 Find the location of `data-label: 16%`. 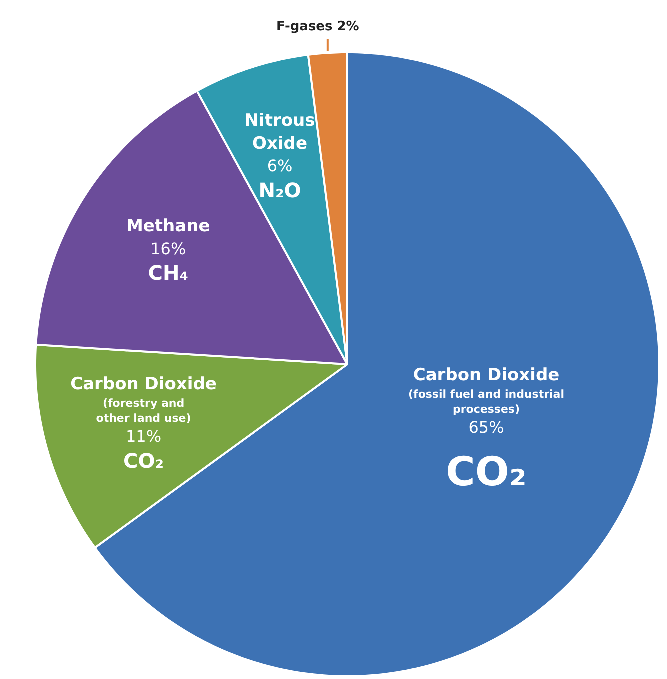

data-label: 16% is located at coordinates (168, 248).